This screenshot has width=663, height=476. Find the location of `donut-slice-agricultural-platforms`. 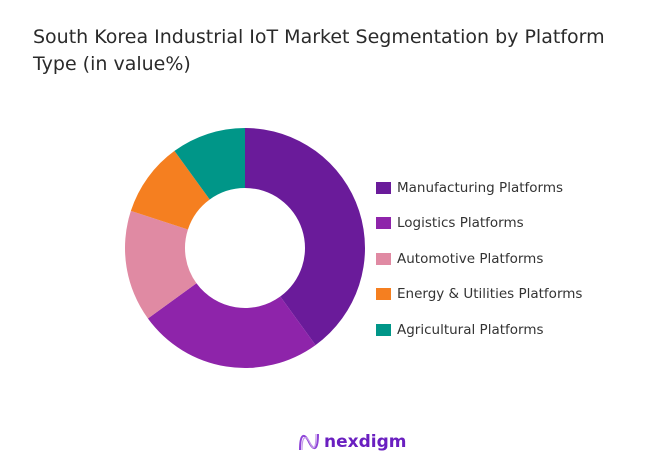

donut-slice-agricultural-platforms is located at coordinates (209, 164).